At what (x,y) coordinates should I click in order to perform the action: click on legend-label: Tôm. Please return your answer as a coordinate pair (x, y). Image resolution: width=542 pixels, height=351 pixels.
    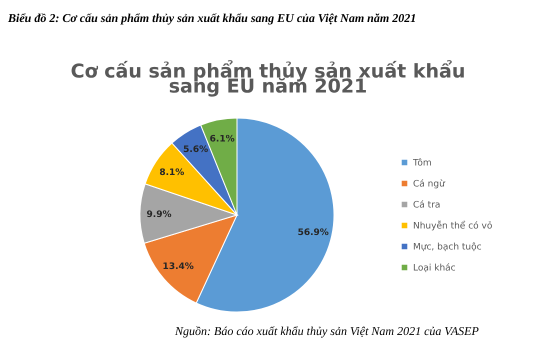
    Looking at the image, I should click on (422, 163).